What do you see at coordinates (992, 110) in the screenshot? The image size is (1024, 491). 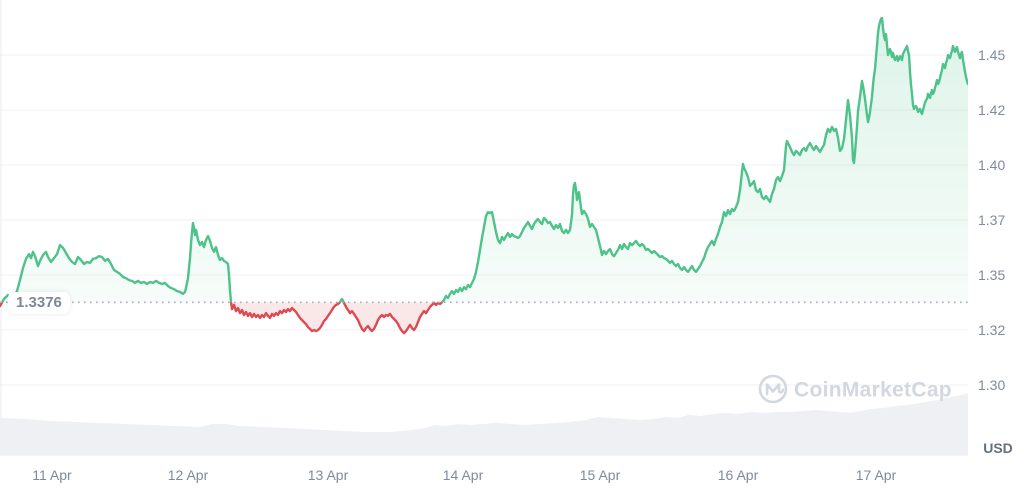 I see `y-axis-tick-label: 1.42` at bounding box center [992, 110].